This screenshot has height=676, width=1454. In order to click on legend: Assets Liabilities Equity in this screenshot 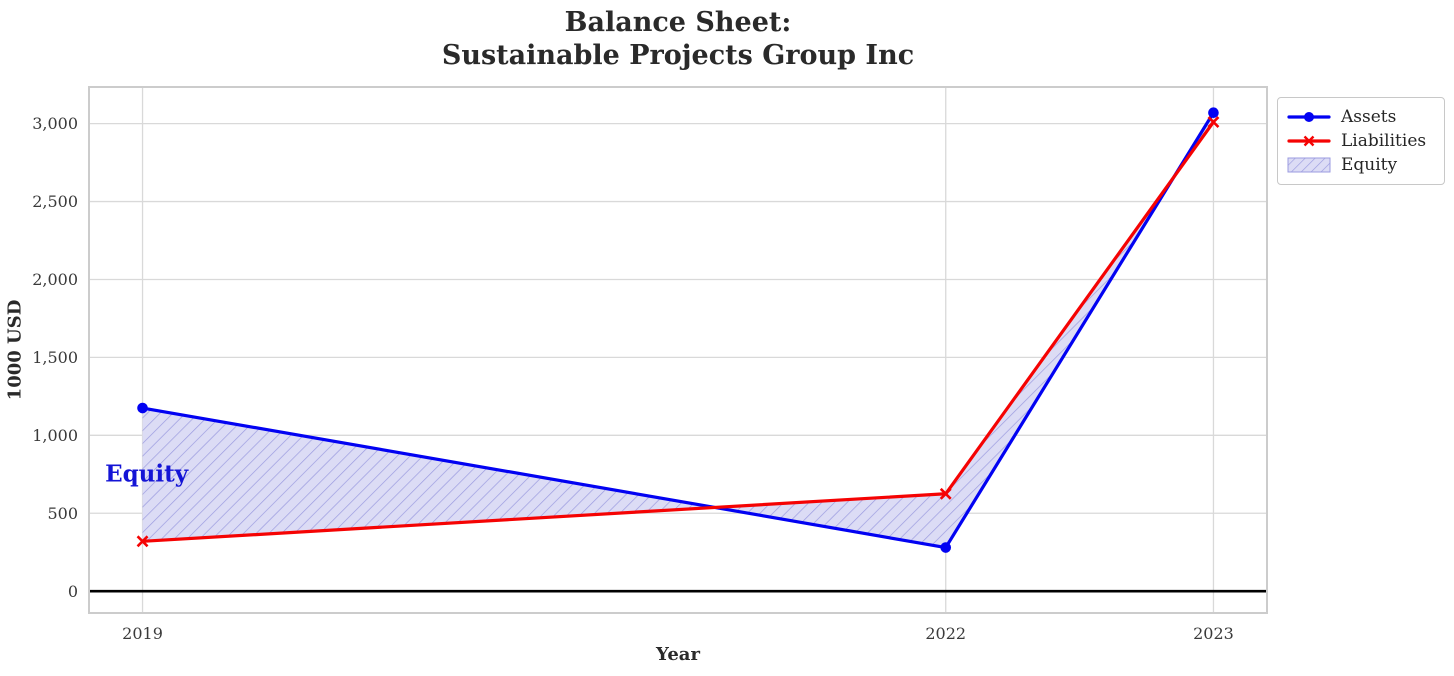, I will do `click(1361, 141)`.